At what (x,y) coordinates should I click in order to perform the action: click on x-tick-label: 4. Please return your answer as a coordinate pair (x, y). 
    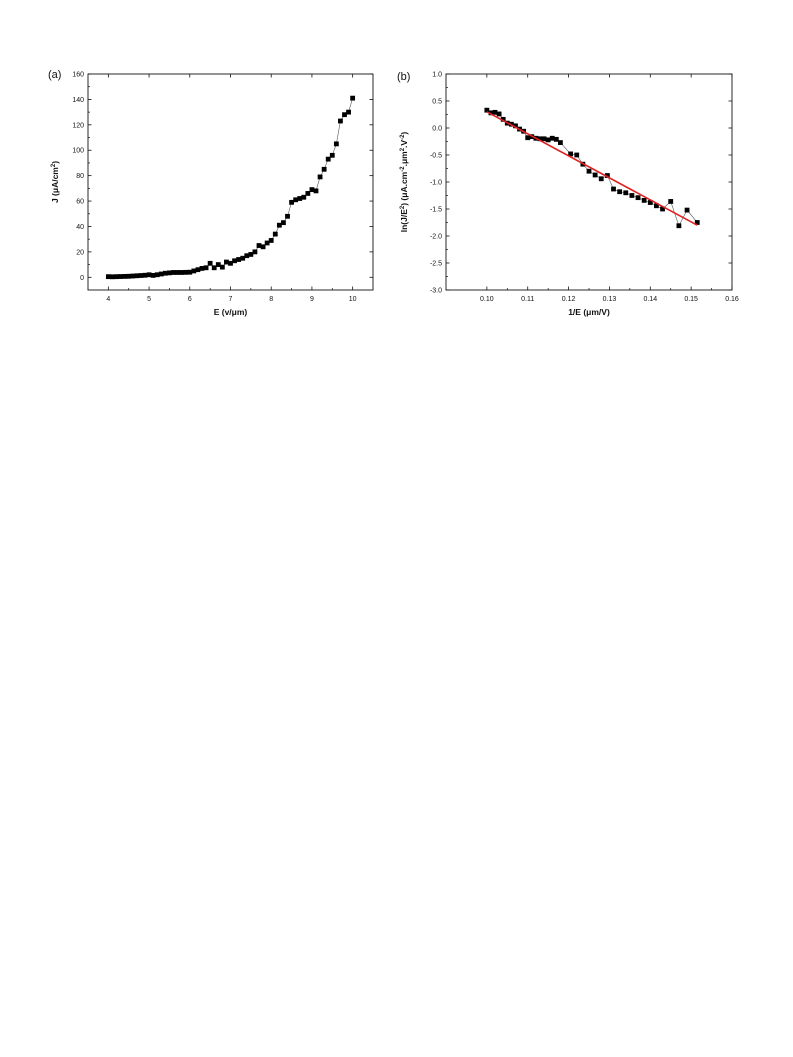
    Looking at the image, I should click on (108, 299).